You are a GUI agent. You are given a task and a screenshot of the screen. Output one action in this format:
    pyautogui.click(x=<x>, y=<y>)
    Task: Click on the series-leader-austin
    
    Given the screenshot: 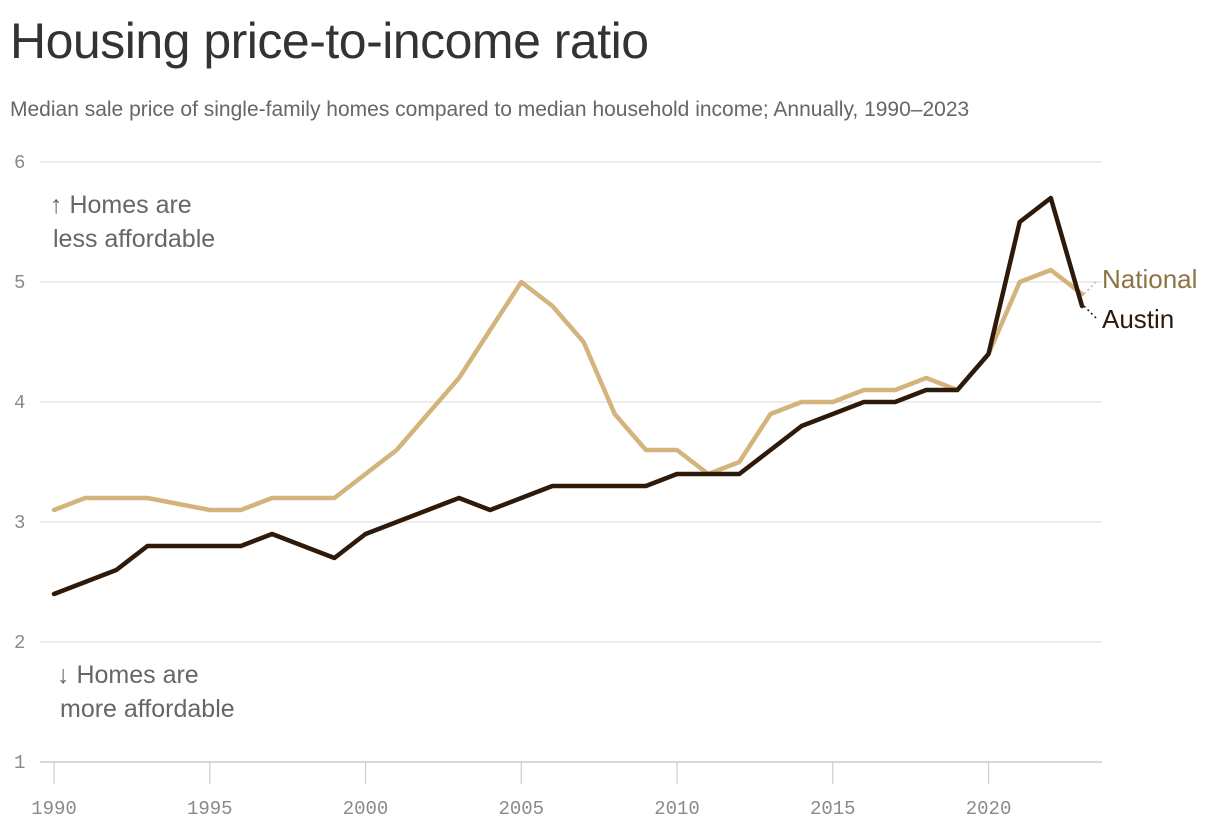 What is the action you would take?
    pyautogui.click(x=1091, y=313)
    